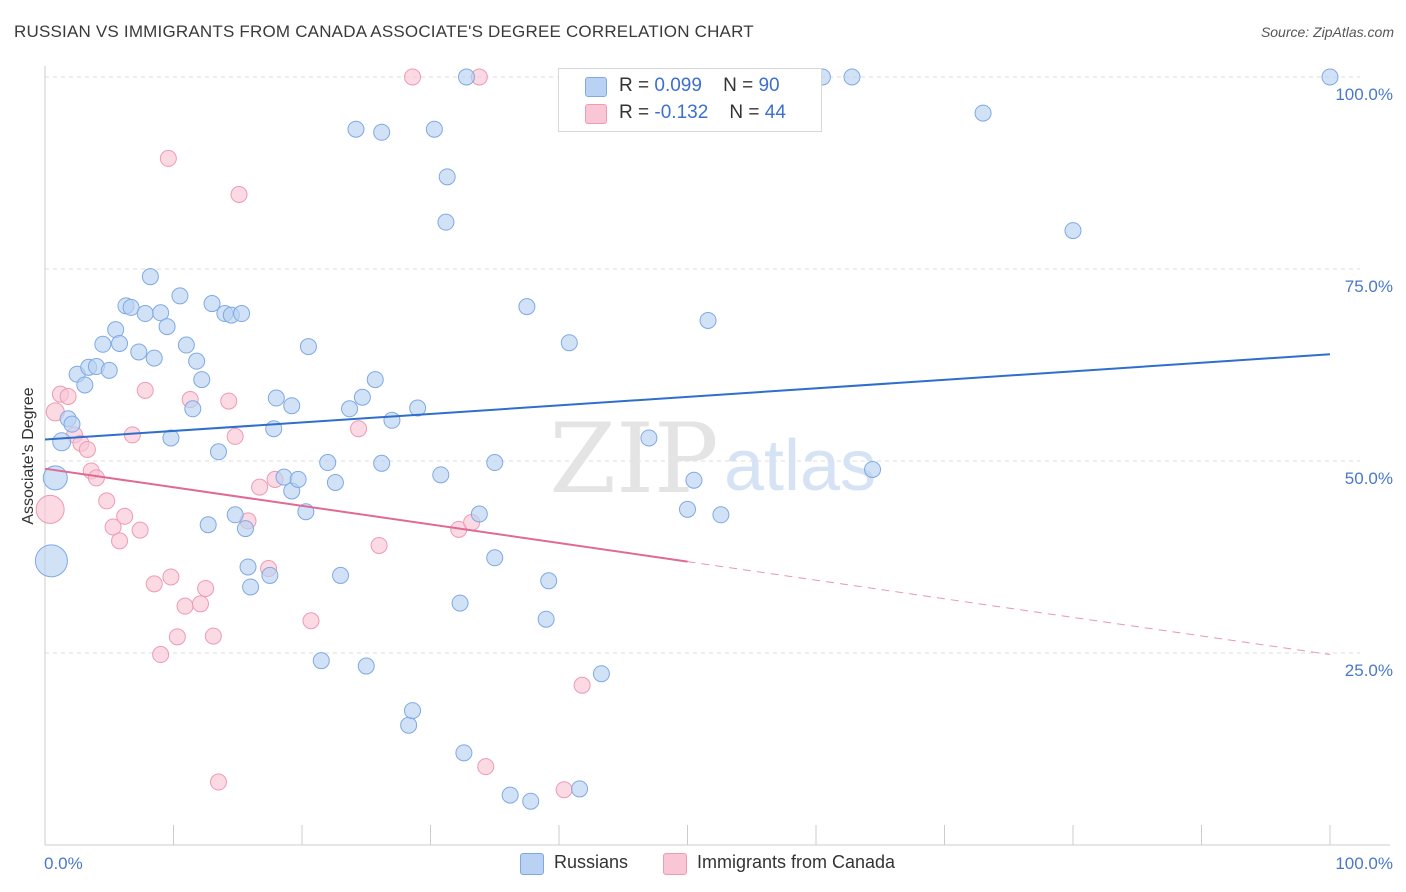 This screenshot has height=892, width=1406. I want to click on y-tick-label-1: 50.0%, so click(1369, 478).